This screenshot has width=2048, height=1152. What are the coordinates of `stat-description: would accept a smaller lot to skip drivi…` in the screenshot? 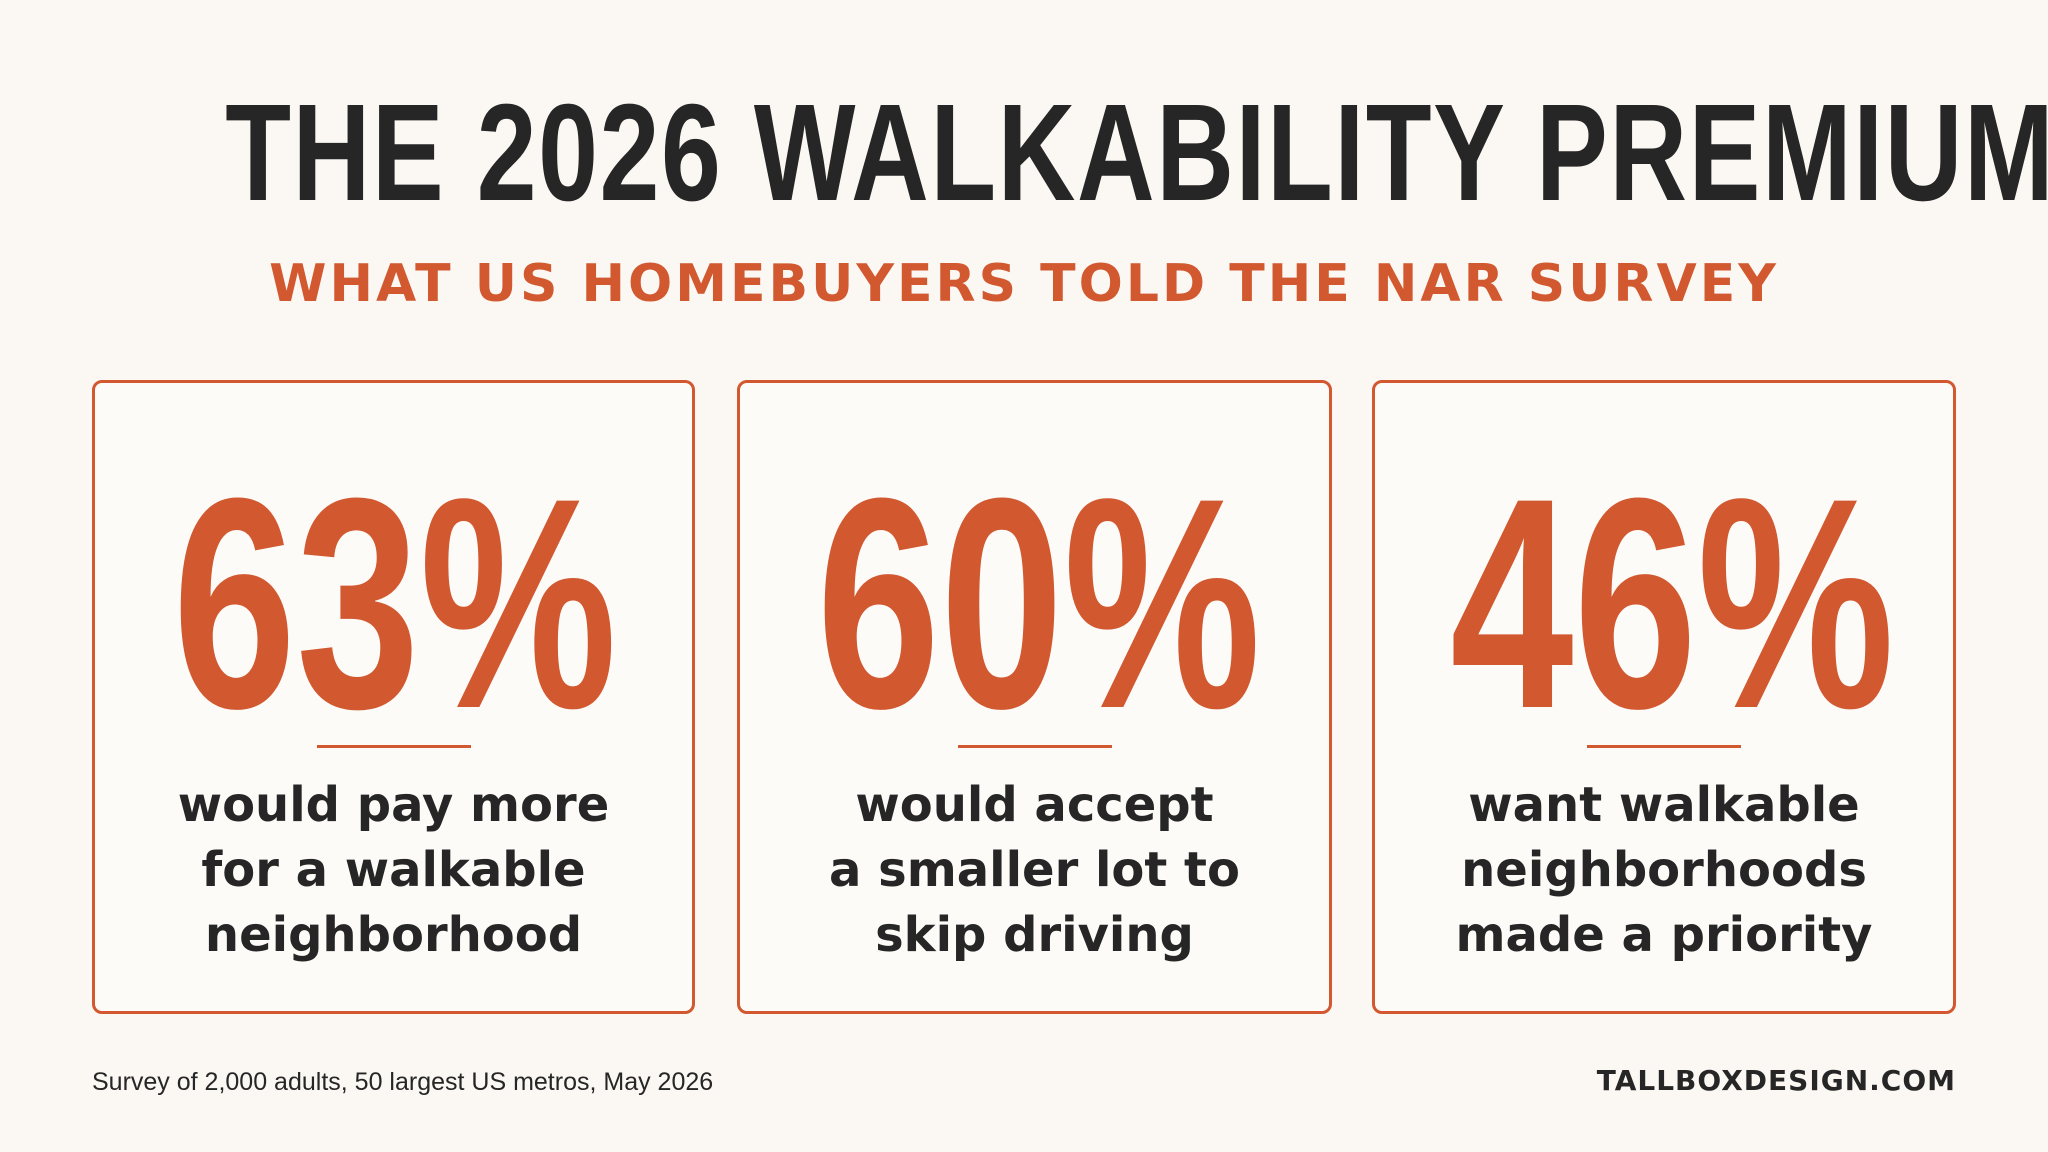 It's located at (1034, 870).